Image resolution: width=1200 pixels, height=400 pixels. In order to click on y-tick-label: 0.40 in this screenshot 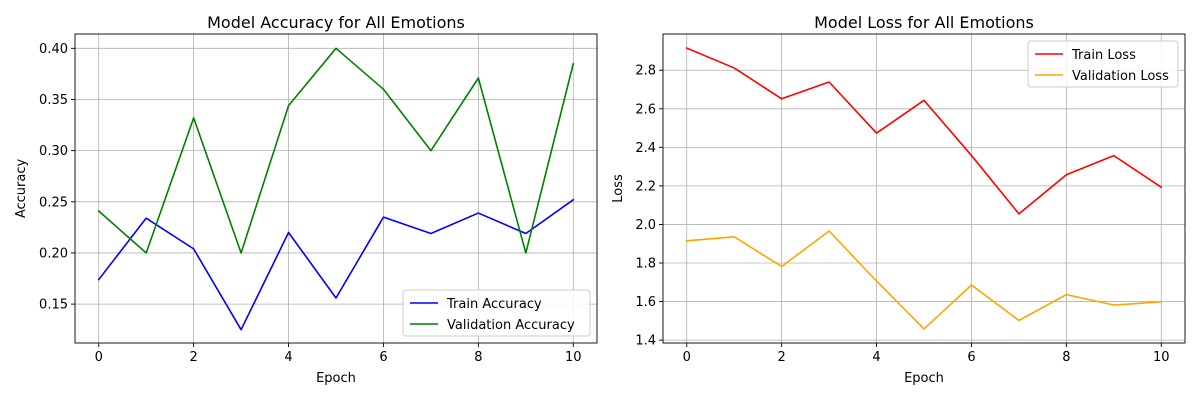, I will do `click(53, 49)`.